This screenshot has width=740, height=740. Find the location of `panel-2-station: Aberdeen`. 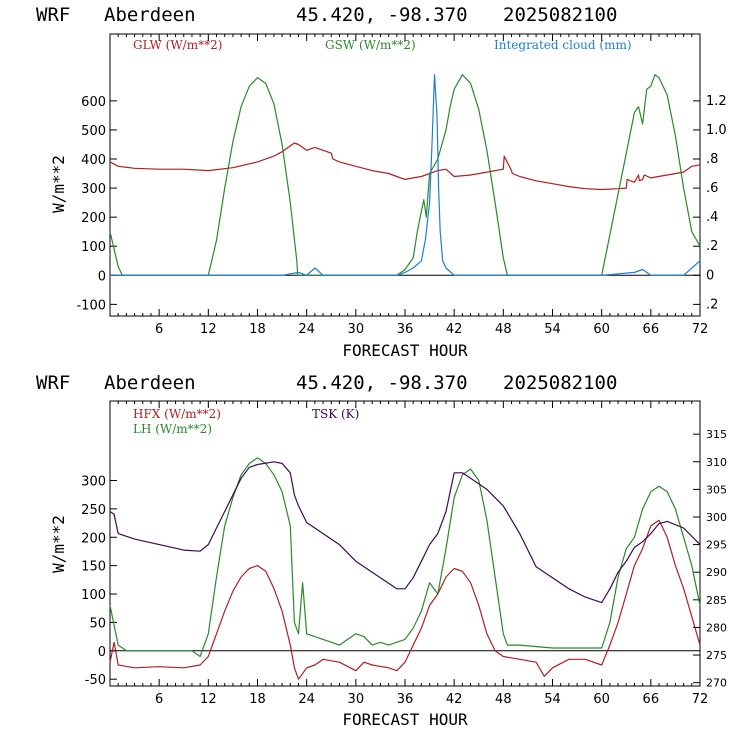

panel-2-station: Aberdeen is located at coordinates (150, 383).